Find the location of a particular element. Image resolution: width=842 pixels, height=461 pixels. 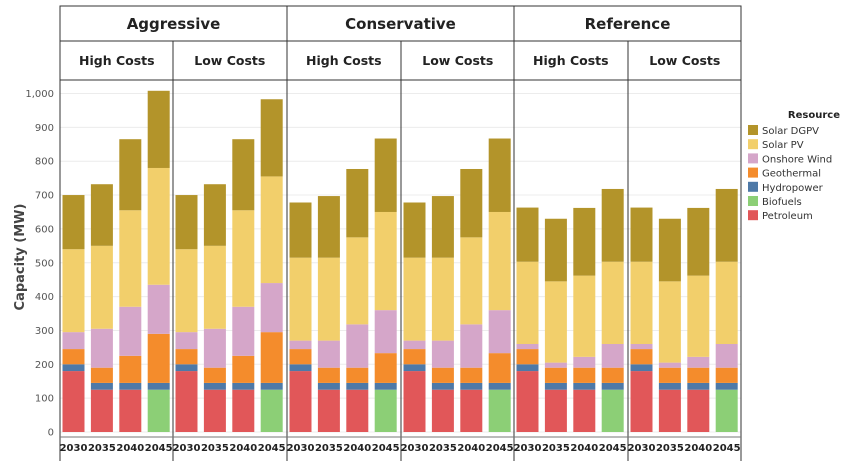

y-tick-label: 100 is located at coordinates (44, 399).